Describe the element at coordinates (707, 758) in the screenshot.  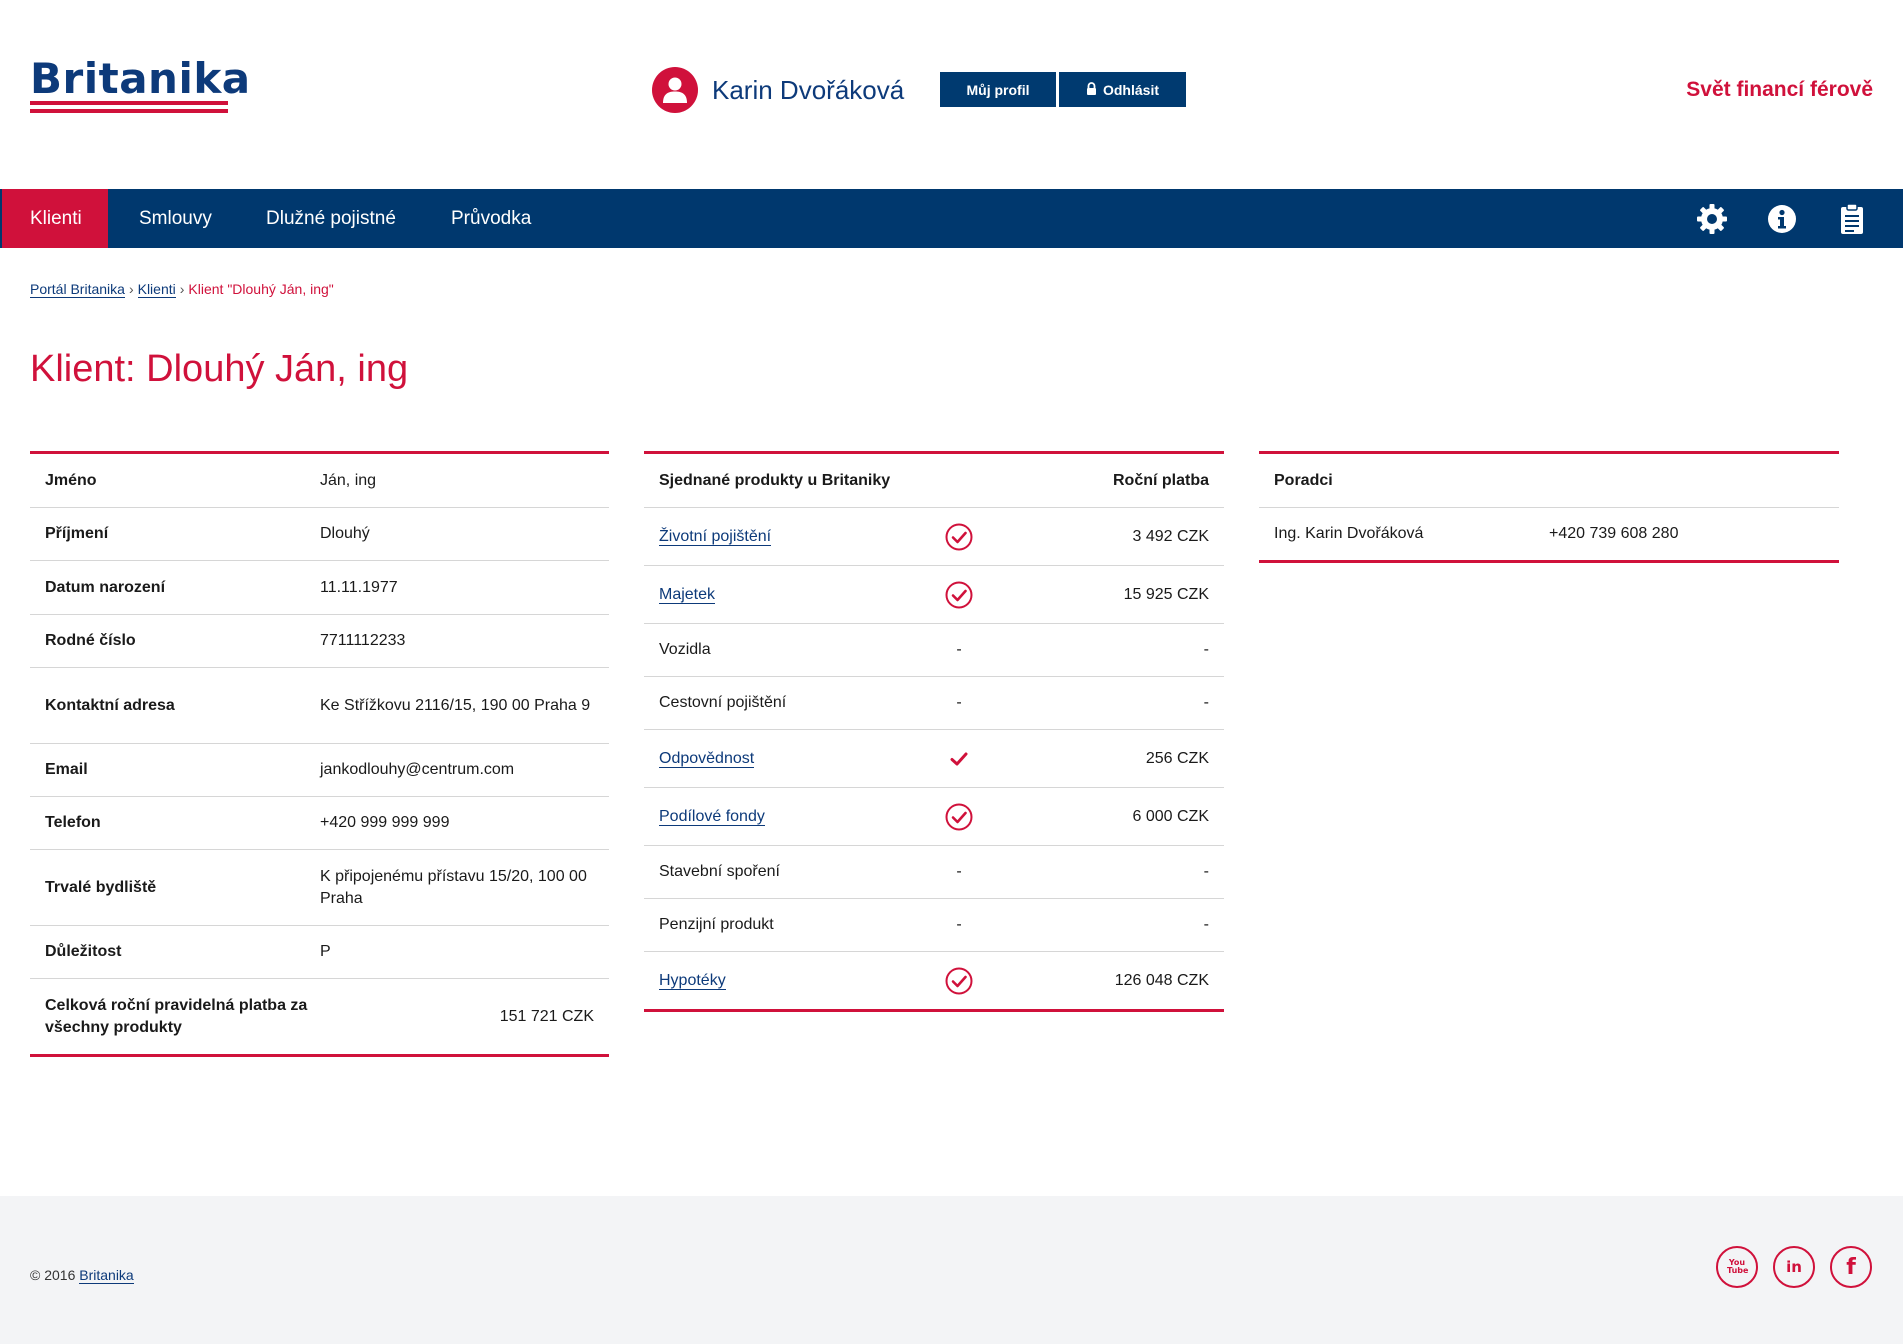
I see `product-link: Odpovědnost` at that location.